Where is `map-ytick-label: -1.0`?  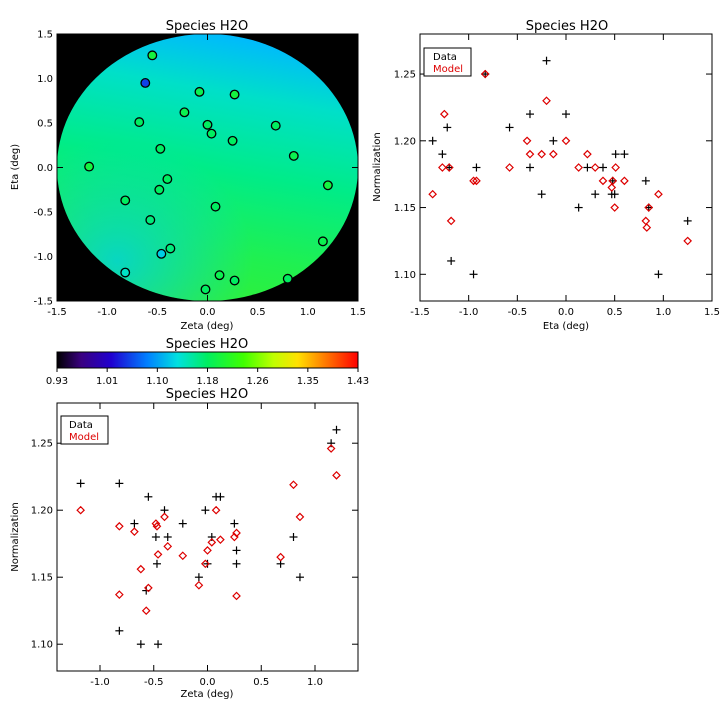 map-ytick-label: -1.0 is located at coordinates (43, 257).